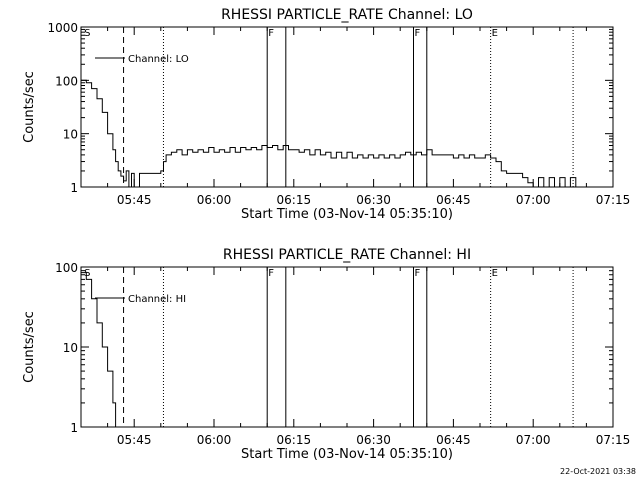  What do you see at coordinates (347, 15) in the screenshot?
I see `chart-title: RHESSI PARTICLE_RATE Channel: LO` at bounding box center [347, 15].